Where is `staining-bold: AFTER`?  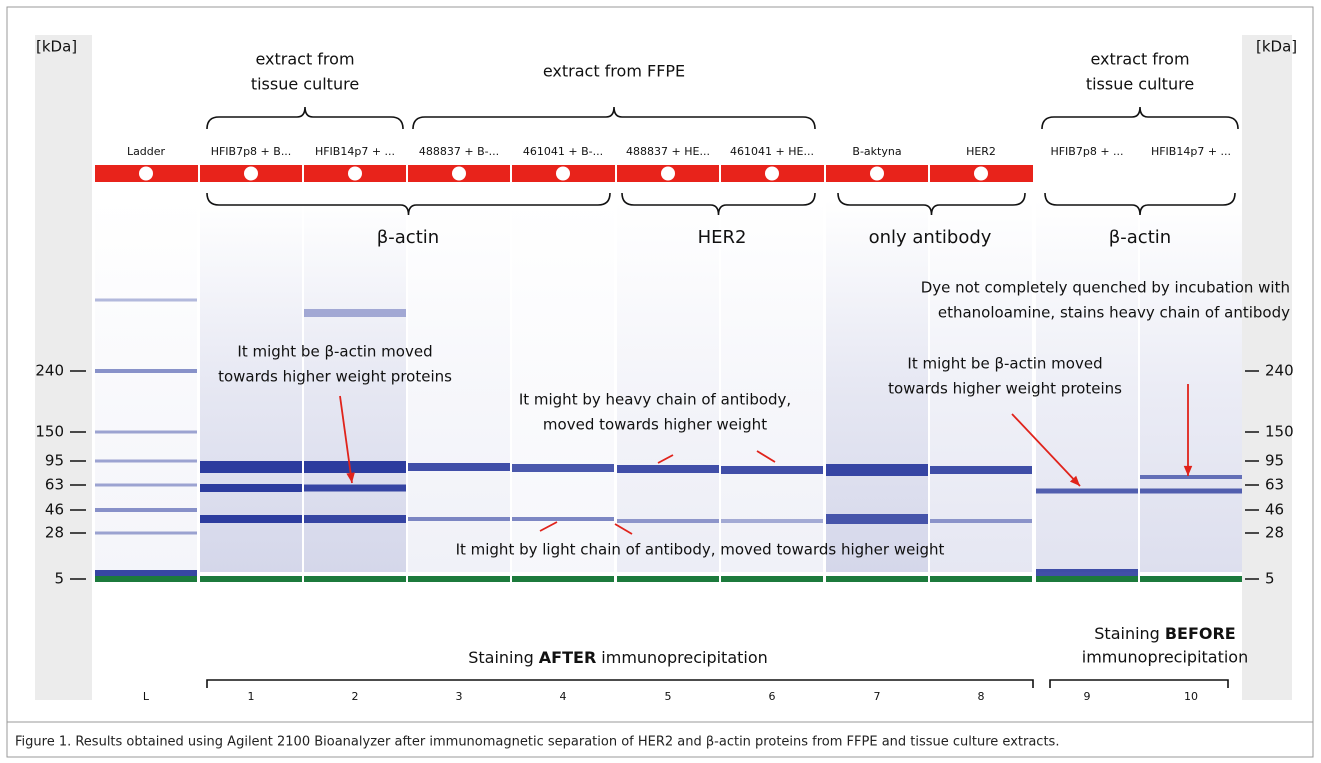 staining-bold: AFTER is located at coordinates (567, 657).